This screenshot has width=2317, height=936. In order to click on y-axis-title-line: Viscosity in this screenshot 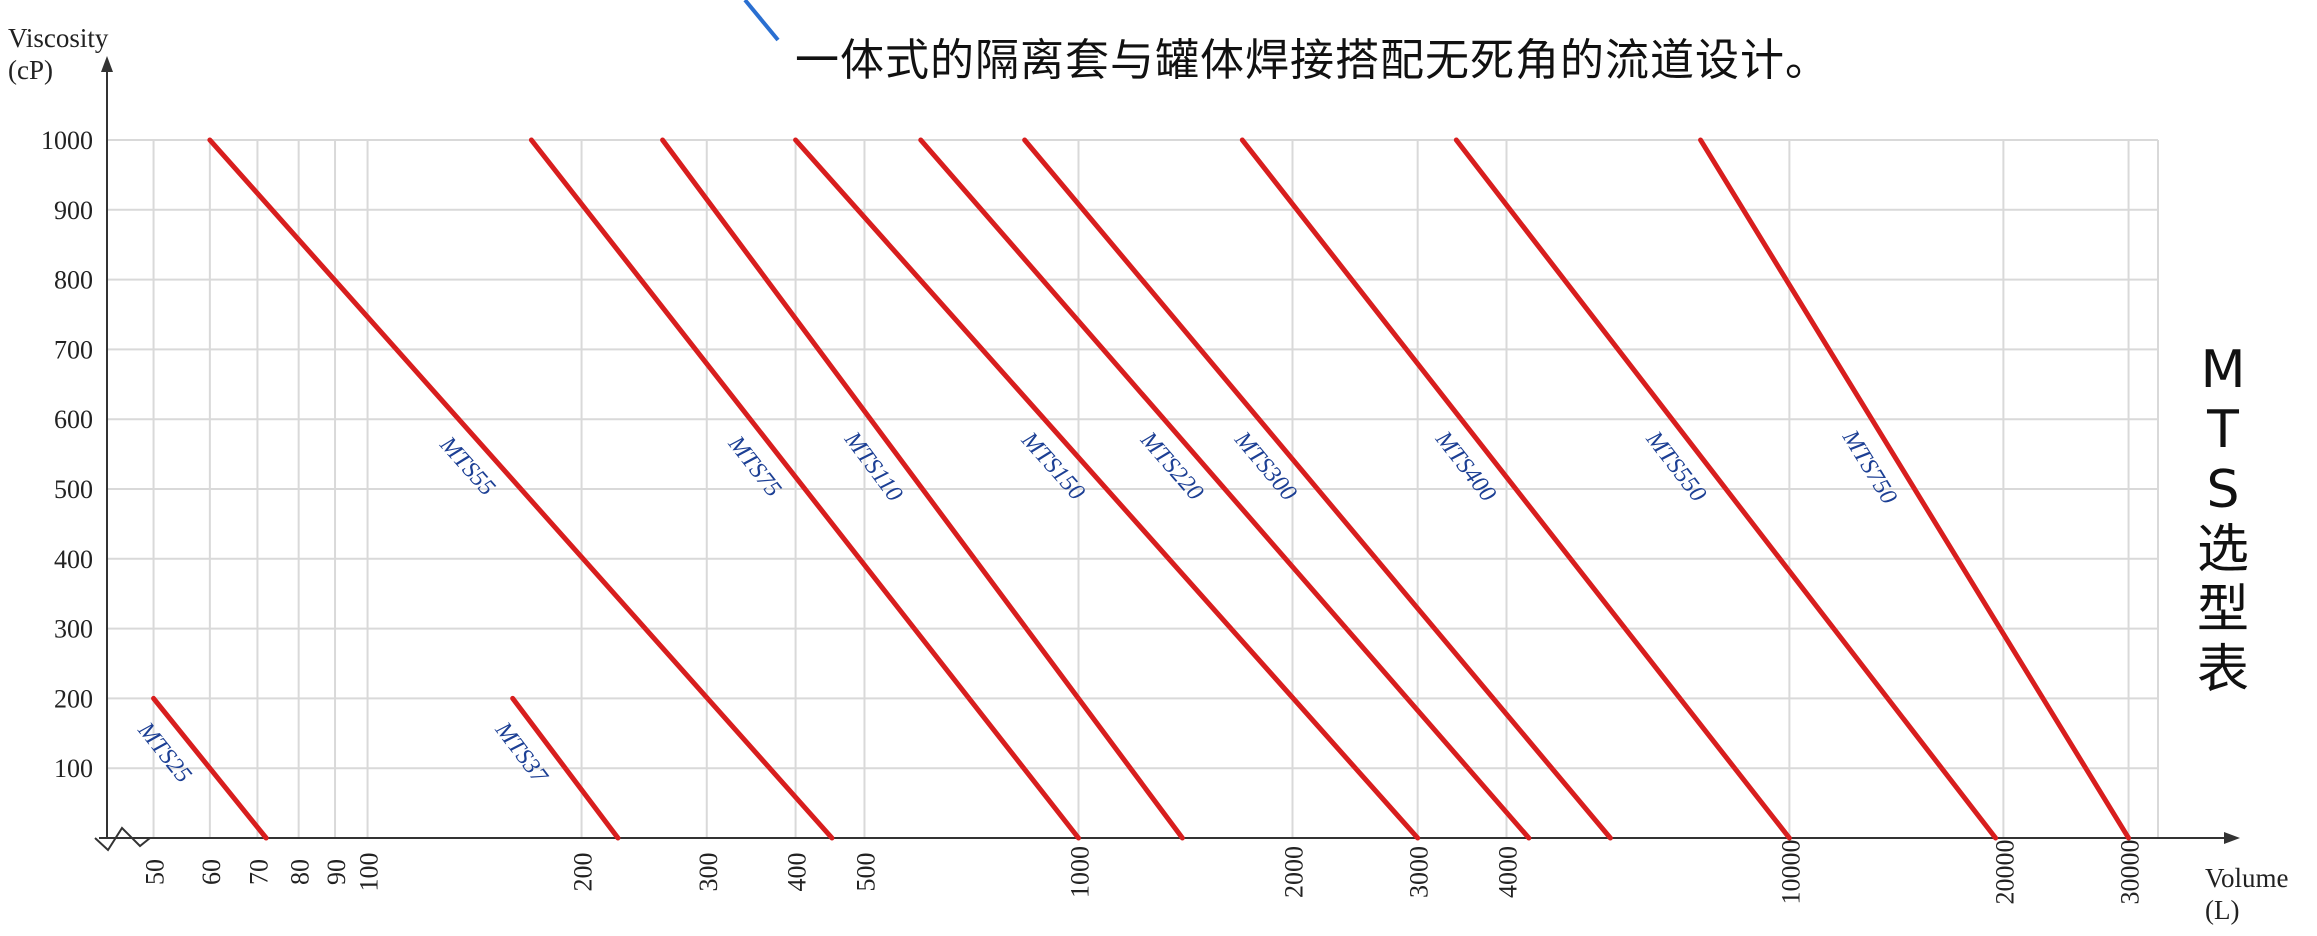, I will do `click(58, 38)`.